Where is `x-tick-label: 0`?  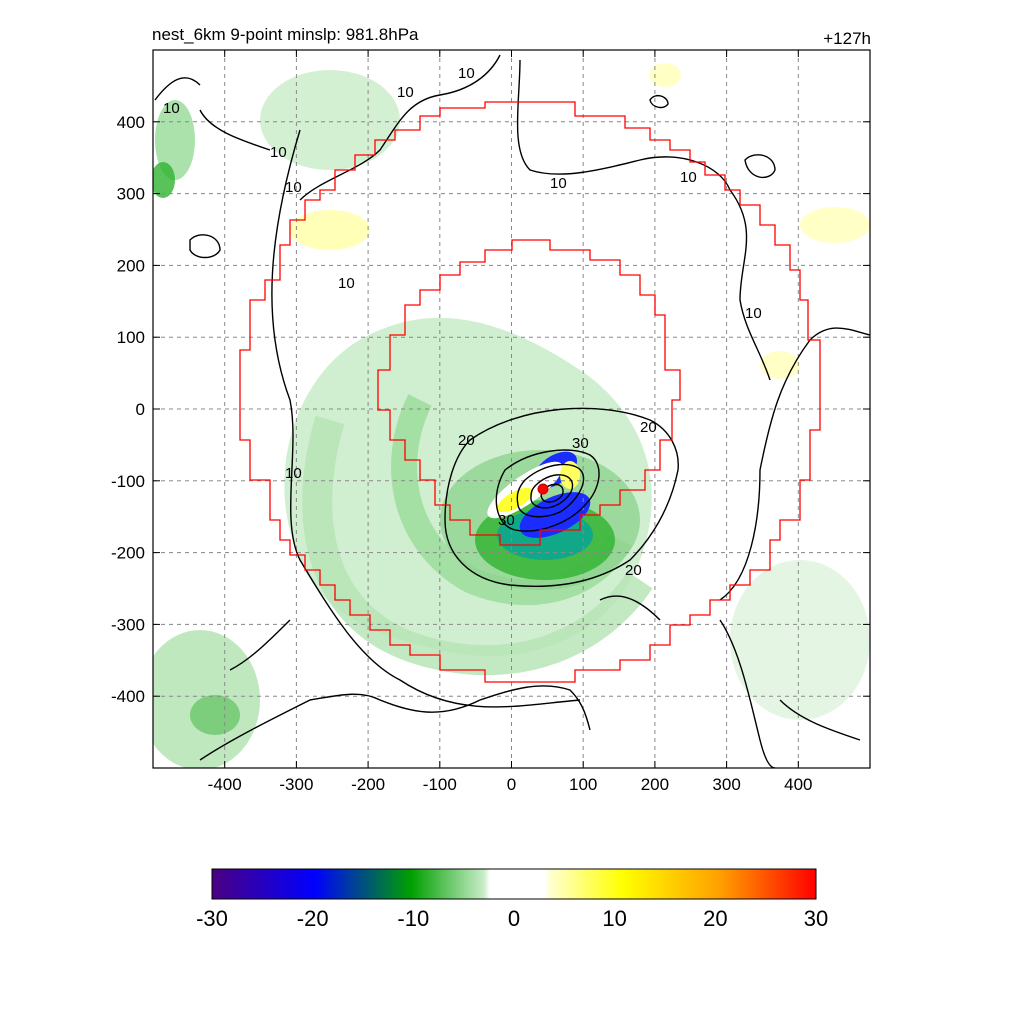
x-tick-label: 0 is located at coordinates (511, 784).